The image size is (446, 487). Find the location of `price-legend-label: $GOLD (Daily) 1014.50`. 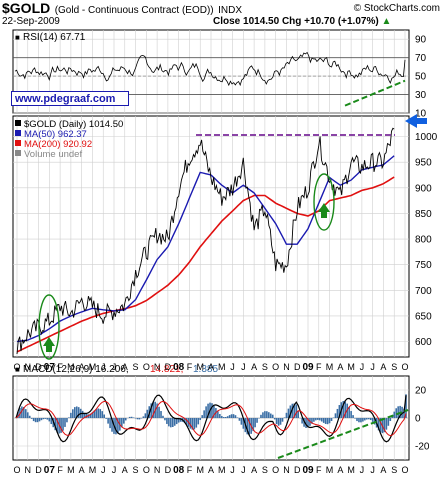

price-legend-label: $GOLD (Daily) 1014.50 is located at coordinates (73, 124).